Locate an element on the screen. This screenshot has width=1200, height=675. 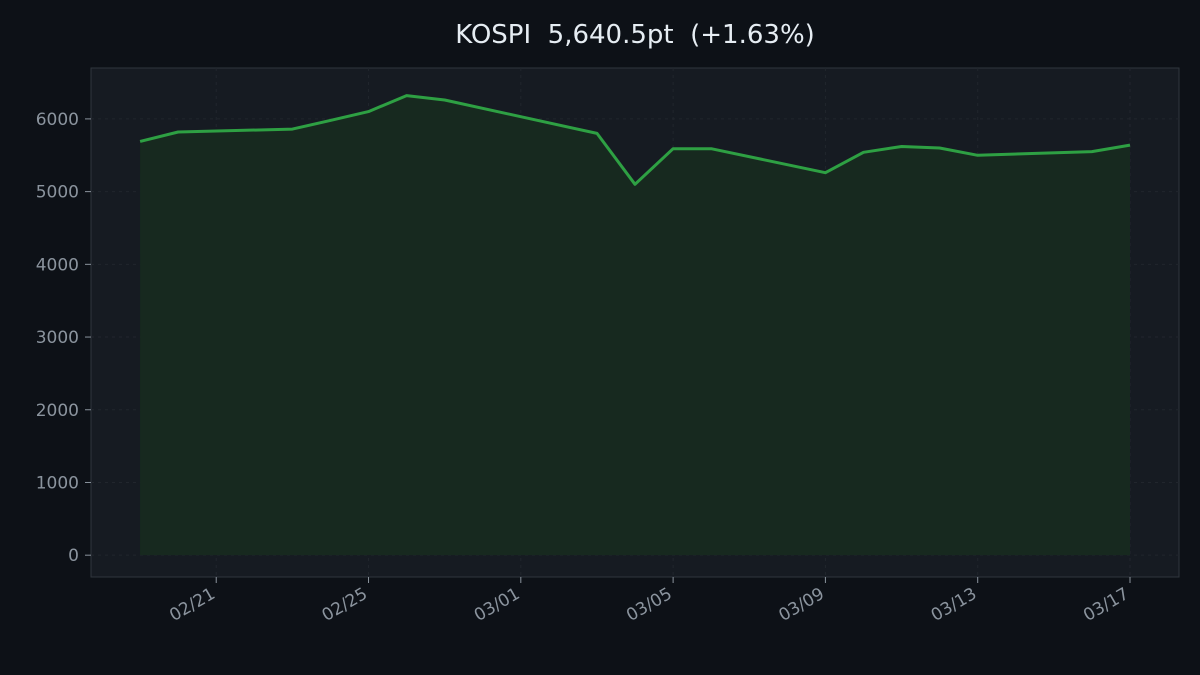
price-line is located at coordinates (635, 140).